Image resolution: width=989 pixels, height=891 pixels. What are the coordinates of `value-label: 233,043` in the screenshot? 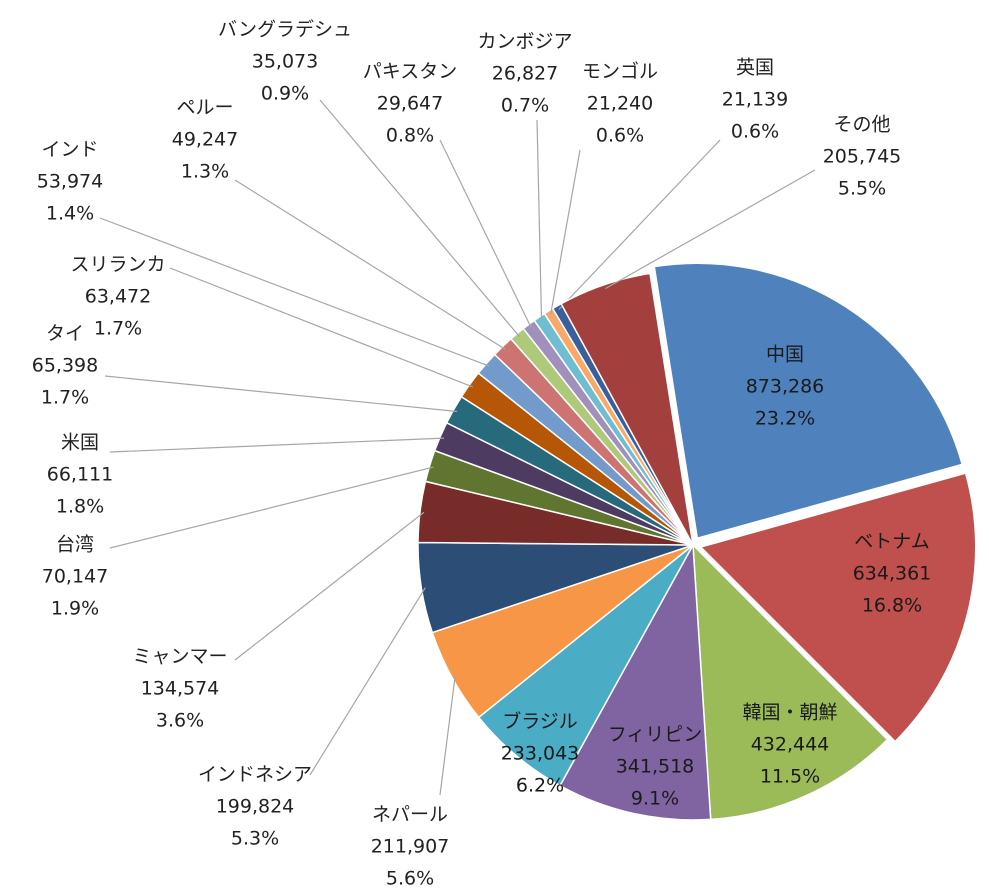 It's located at (540, 754).